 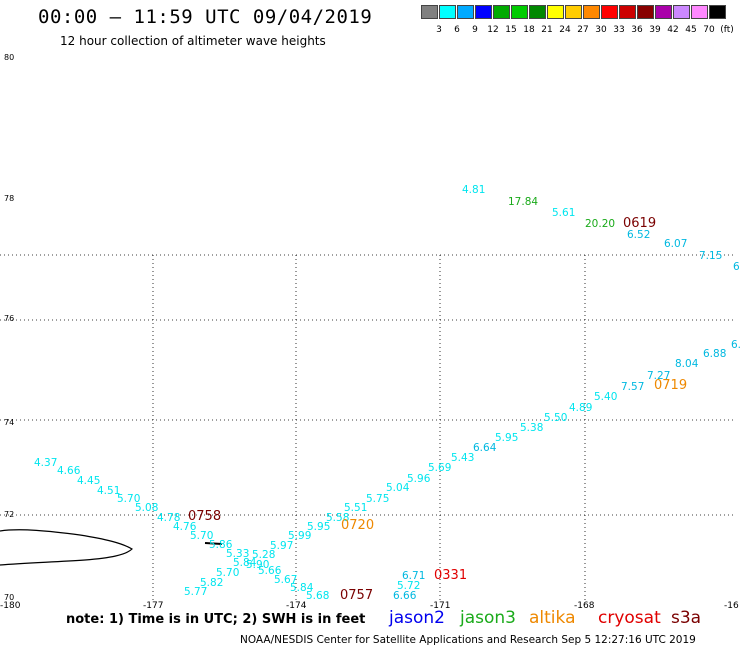 What do you see at coordinates (282, 546) in the screenshot?
I see `wave-height-value: 5.97` at bounding box center [282, 546].